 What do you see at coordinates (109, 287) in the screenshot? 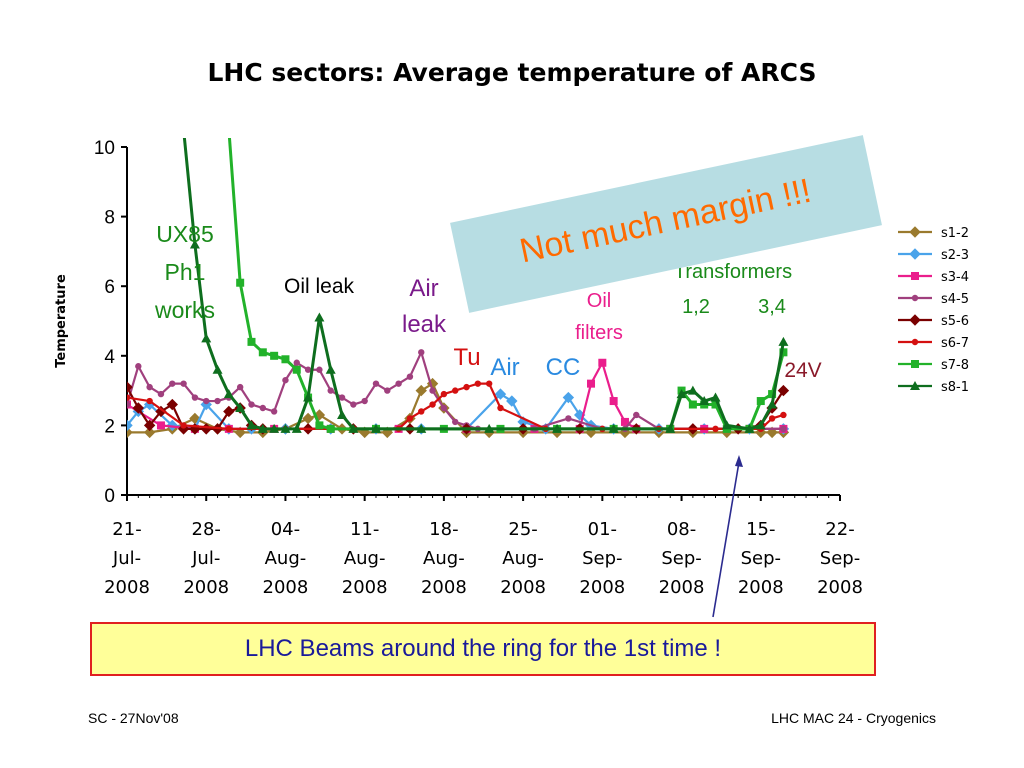
I see `y-tick-label: 6` at bounding box center [109, 287].